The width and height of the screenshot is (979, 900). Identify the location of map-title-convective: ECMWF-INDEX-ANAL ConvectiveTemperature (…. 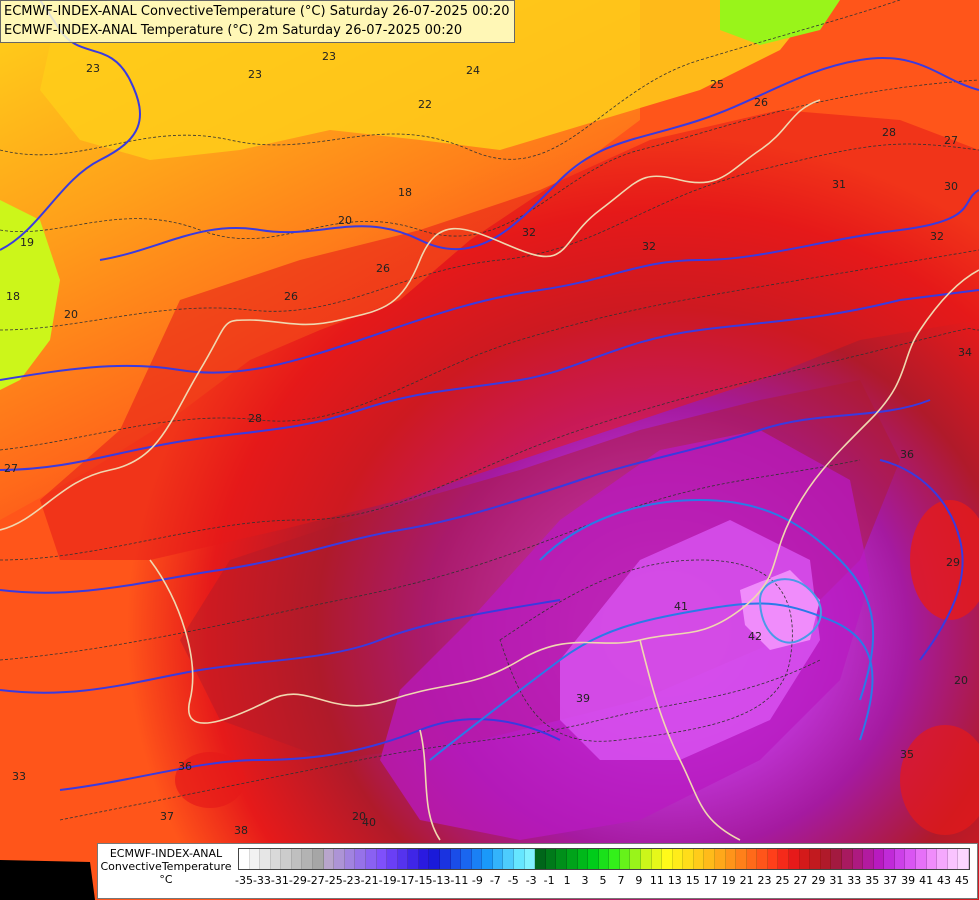
(257, 11).